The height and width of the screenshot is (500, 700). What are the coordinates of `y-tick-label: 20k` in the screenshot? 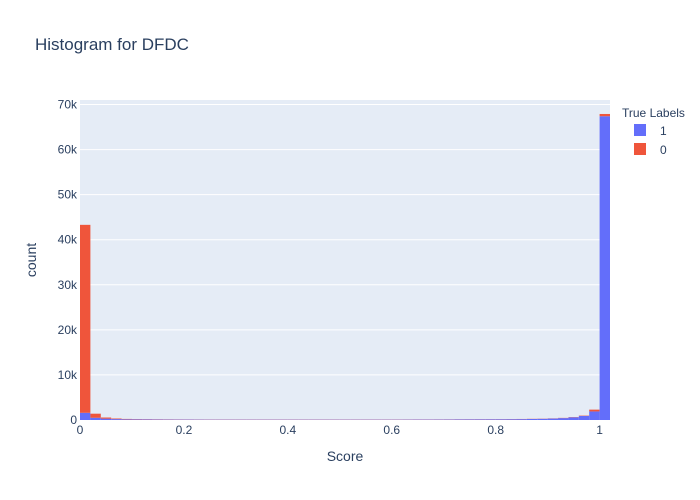 It's located at (68, 330).